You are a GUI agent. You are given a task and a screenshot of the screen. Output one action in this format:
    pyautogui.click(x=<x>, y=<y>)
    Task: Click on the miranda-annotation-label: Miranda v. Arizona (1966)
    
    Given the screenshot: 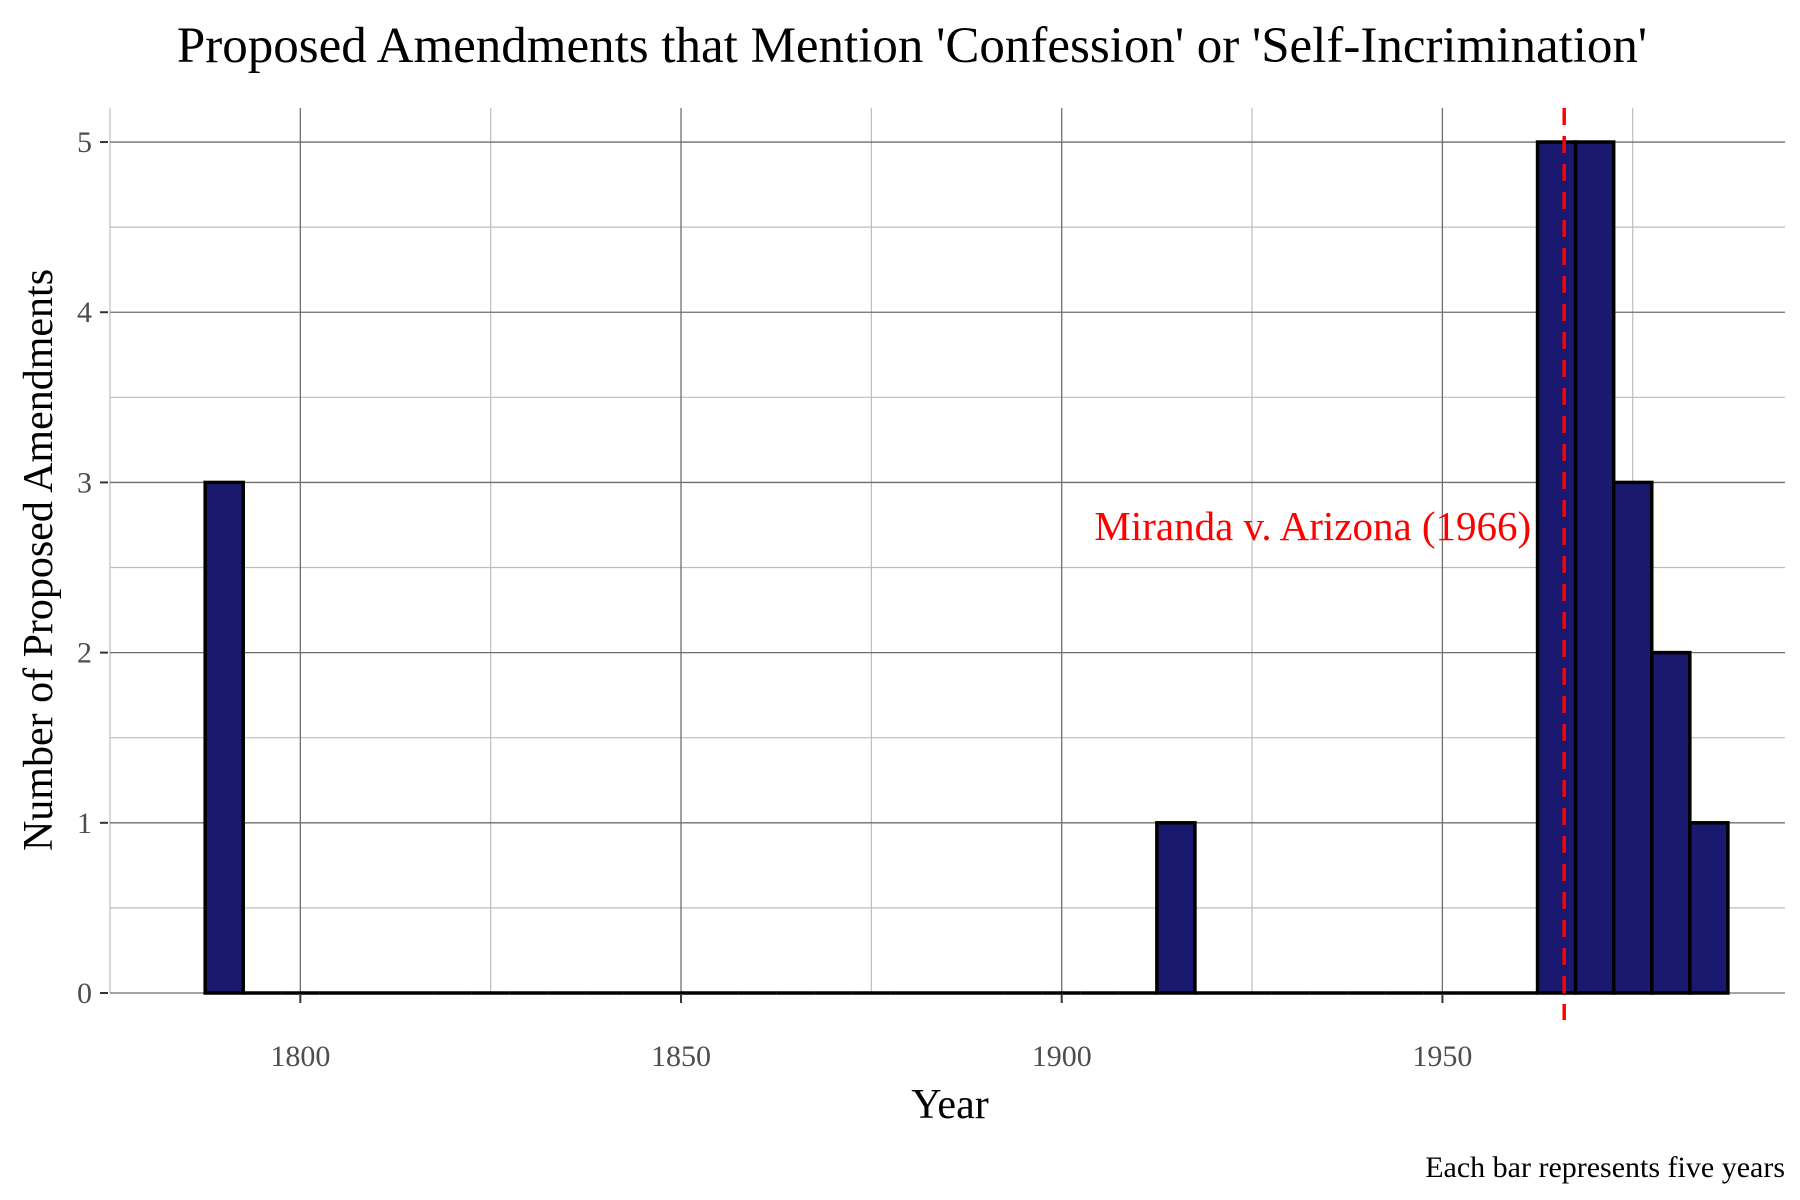 What is the action you would take?
    pyautogui.click(x=1312, y=526)
    